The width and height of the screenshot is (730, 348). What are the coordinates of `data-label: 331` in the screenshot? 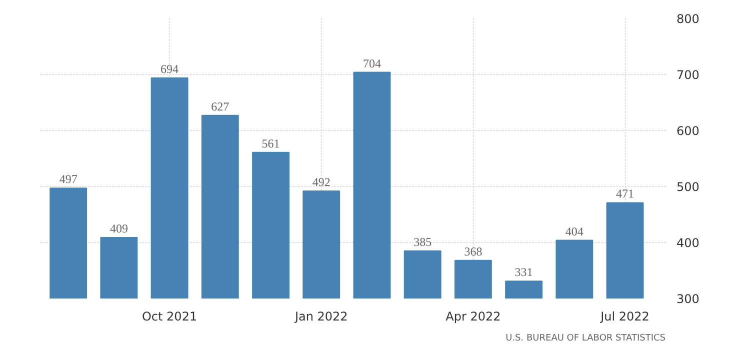 It's located at (523, 272).